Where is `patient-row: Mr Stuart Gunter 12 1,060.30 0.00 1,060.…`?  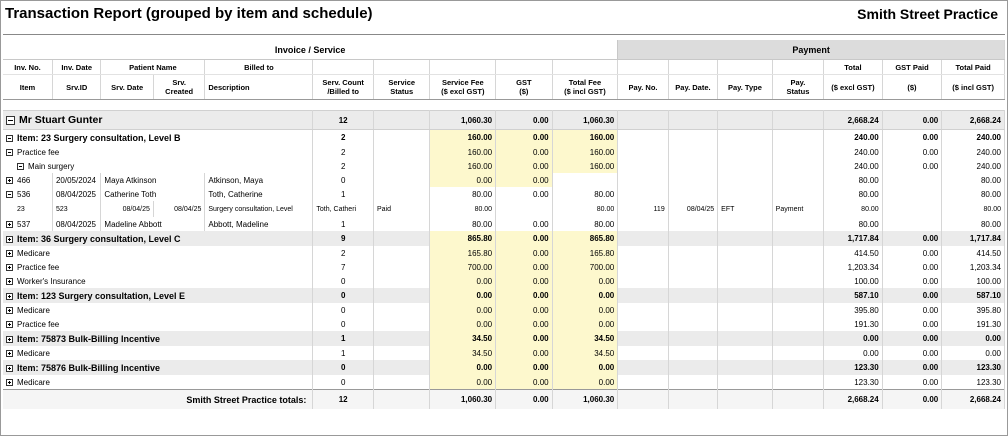
patient-row: Mr Stuart Gunter 12 1,060.30 0.00 1,060.… is located at coordinates (504, 120).